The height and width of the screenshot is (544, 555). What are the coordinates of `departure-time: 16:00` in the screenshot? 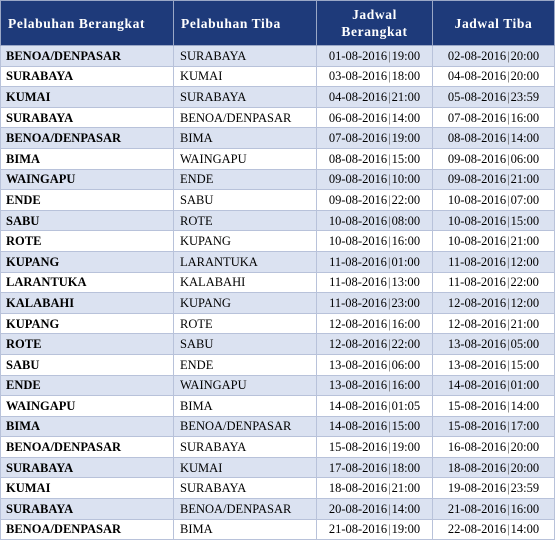 It's located at (406, 323).